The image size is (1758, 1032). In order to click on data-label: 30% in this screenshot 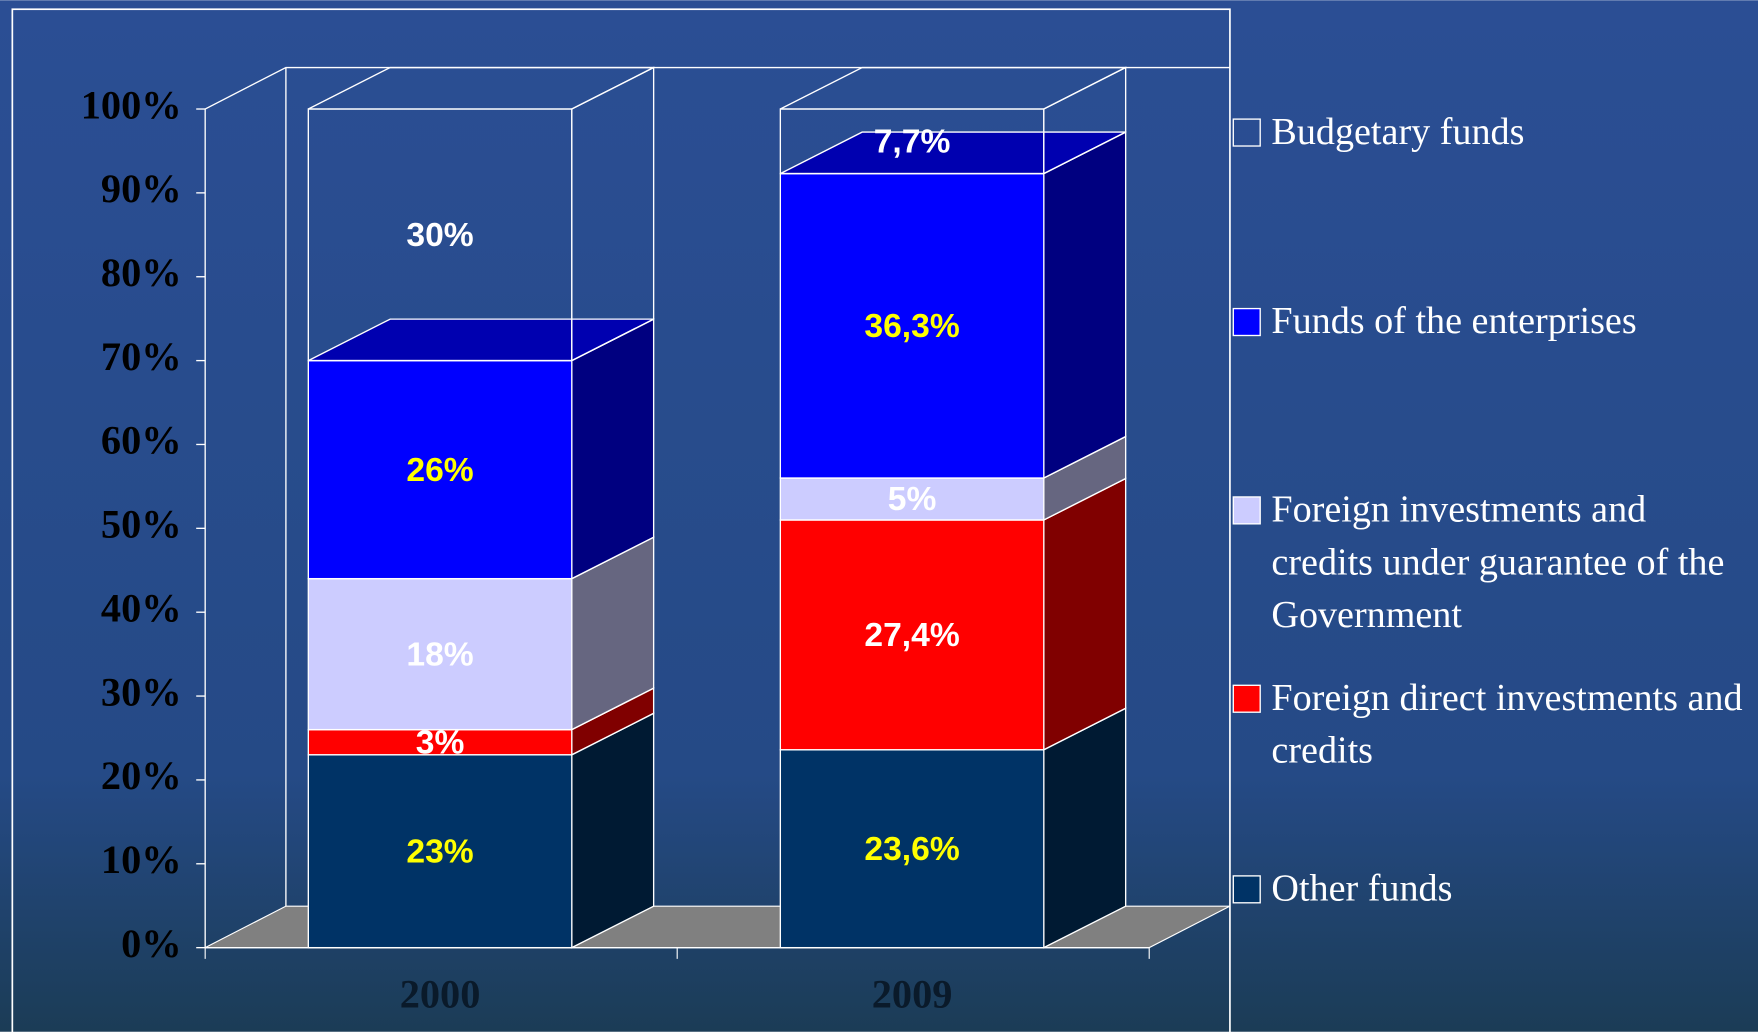, I will do `click(439, 235)`.